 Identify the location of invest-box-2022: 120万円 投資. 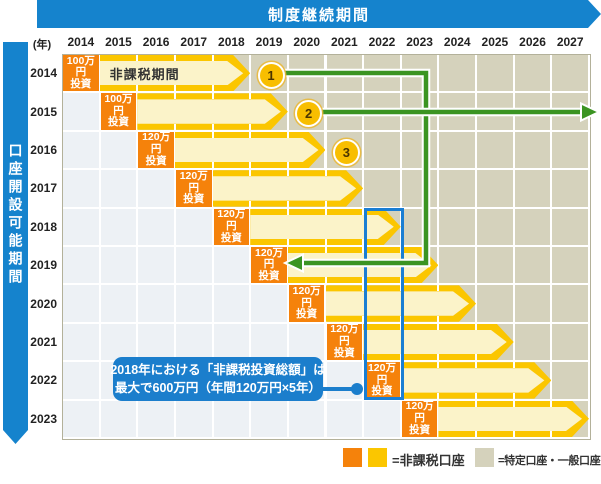
(382, 380).